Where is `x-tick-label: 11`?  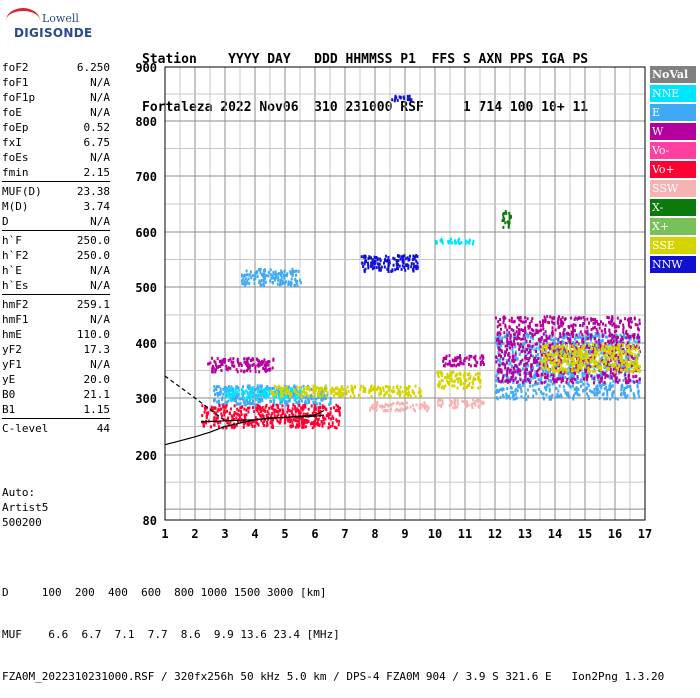 x-tick-label: 11 is located at coordinates (465, 534).